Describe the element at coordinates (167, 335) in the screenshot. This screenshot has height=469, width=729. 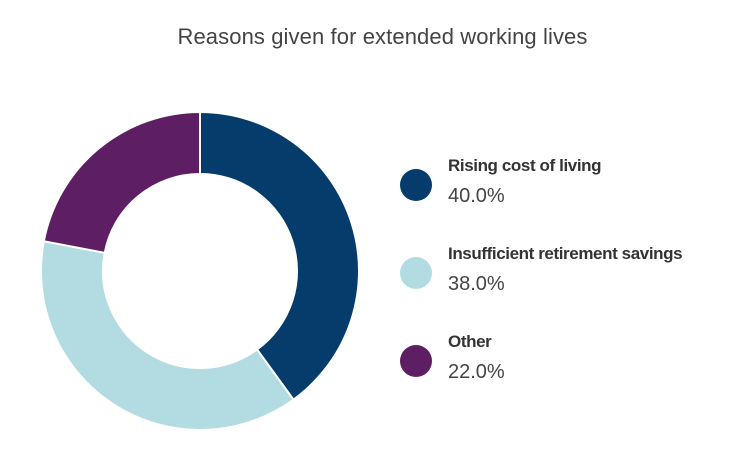
I see `donut-slice-insufficient-retirement-savings` at that location.